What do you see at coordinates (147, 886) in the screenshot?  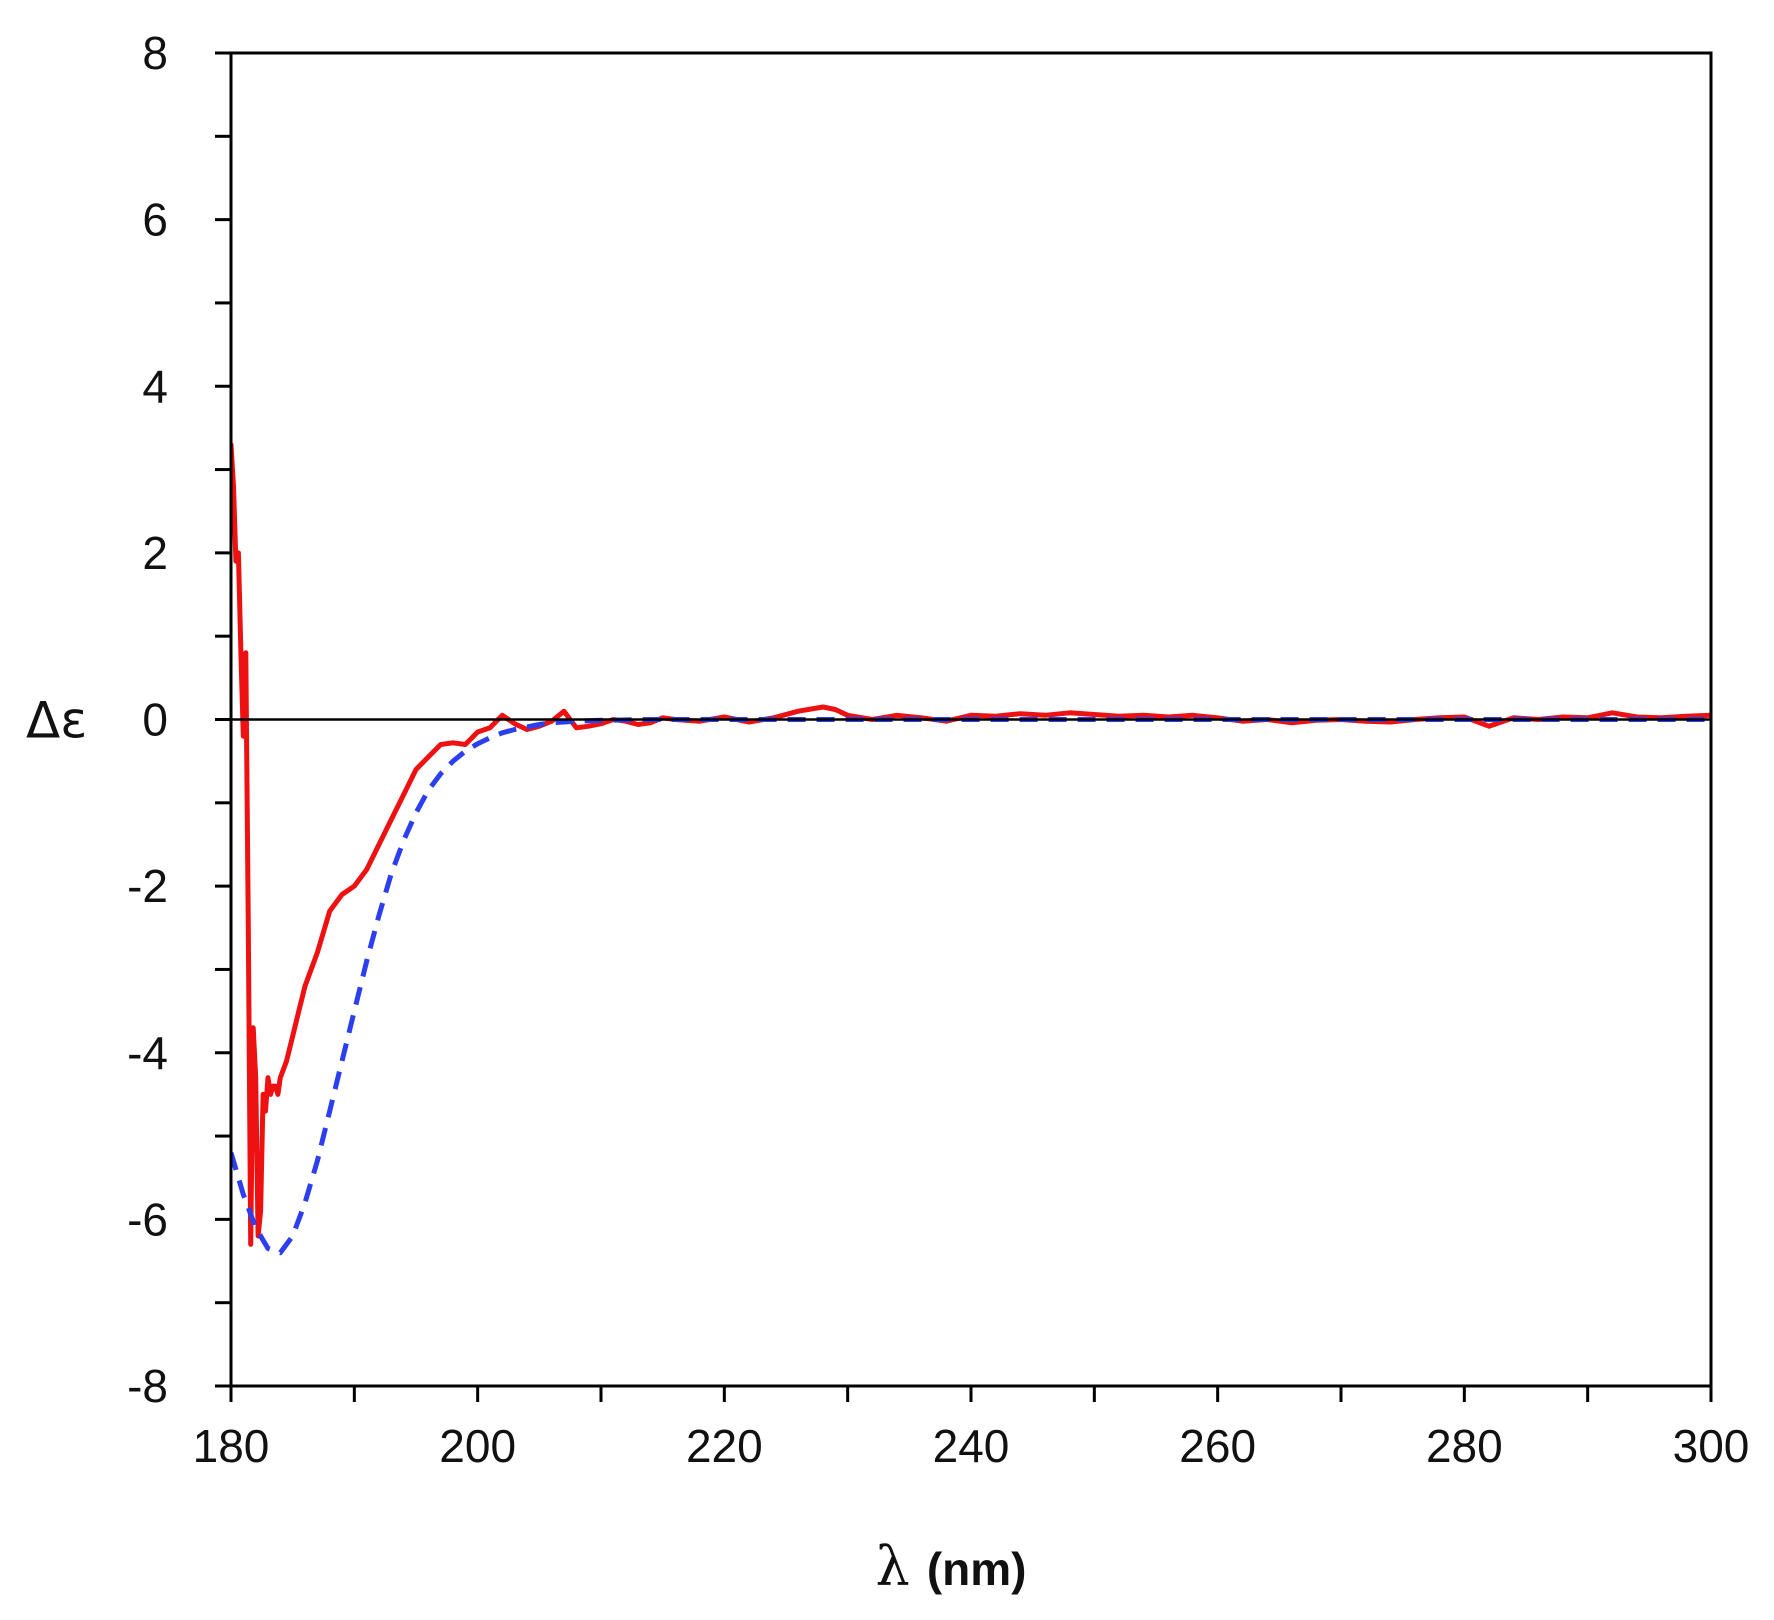 I see `y-tick-label: -2` at bounding box center [147, 886].